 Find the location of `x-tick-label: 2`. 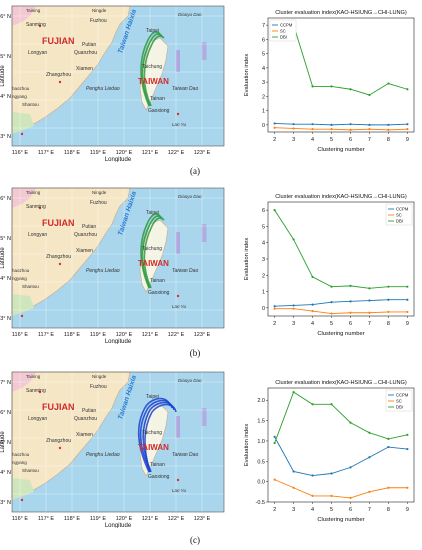

x-tick-label: 2 is located at coordinates (274, 324).